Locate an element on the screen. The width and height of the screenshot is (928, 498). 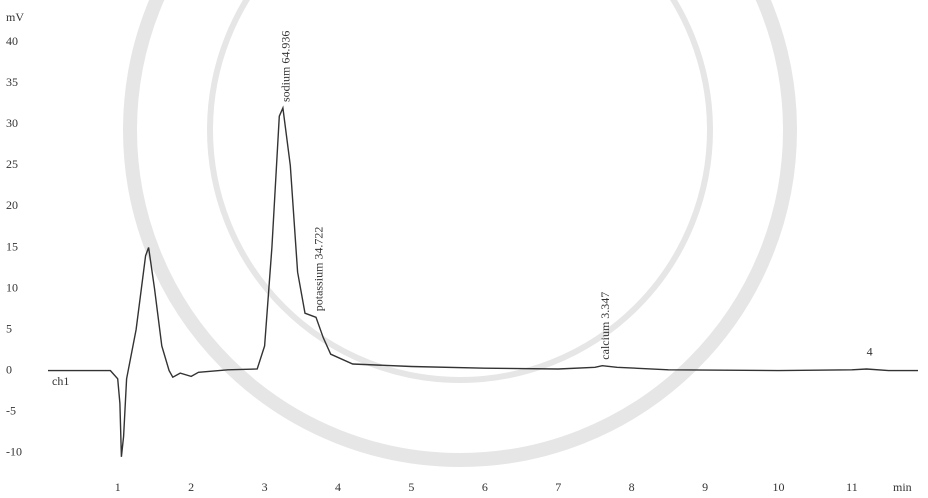
peak-label: calcium 3.347 is located at coordinates (605, 326).